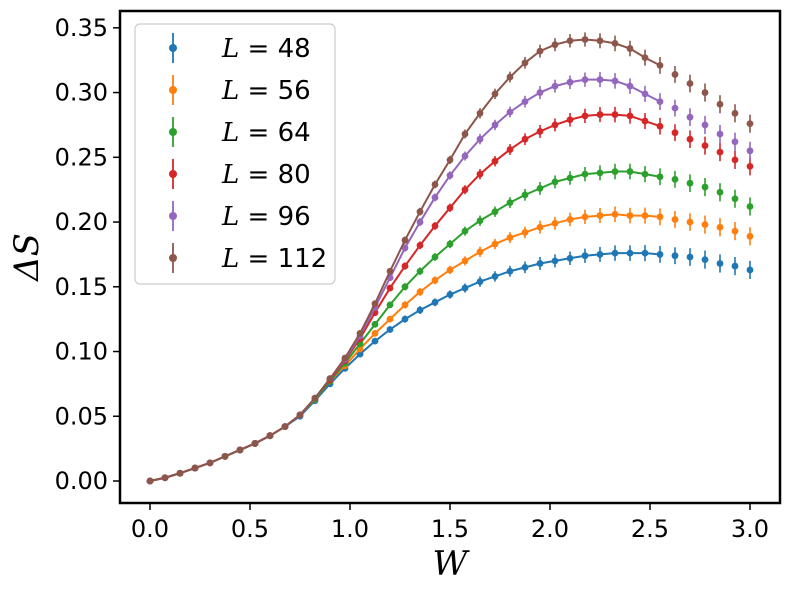 The image size is (790, 590). Describe the element at coordinates (250, 529) in the screenshot. I see `x-tick-label: 0.5` at that location.